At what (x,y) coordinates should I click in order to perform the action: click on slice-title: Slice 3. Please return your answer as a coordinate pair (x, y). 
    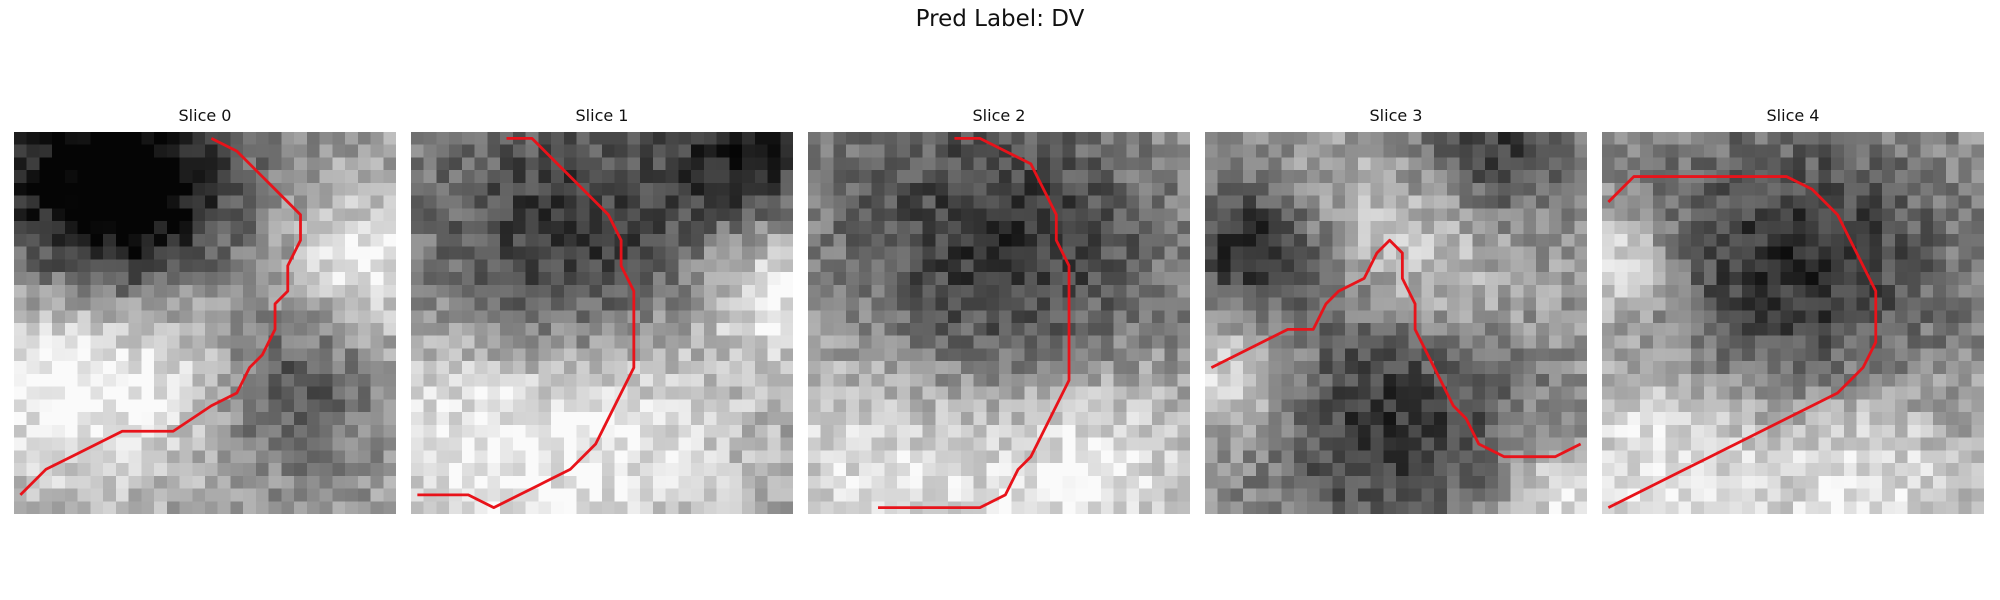
    Looking at the image, I should click on (1396, 115).